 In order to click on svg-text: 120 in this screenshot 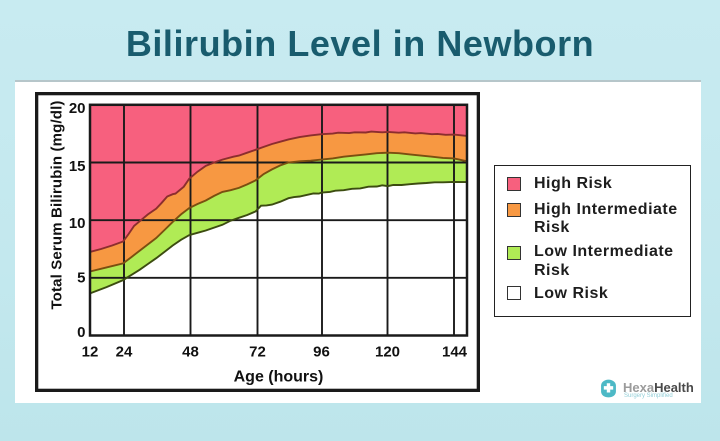, I will do `click(387, 352)`.